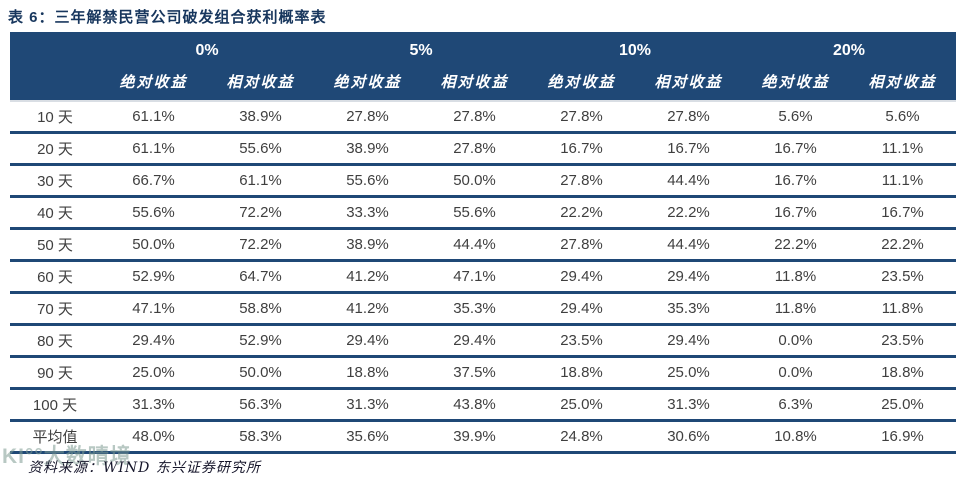  What do you see at coordinates (260, 277) in the screenshot?
I see `cell-value: 64.7%` at bounding box center [260, 277].